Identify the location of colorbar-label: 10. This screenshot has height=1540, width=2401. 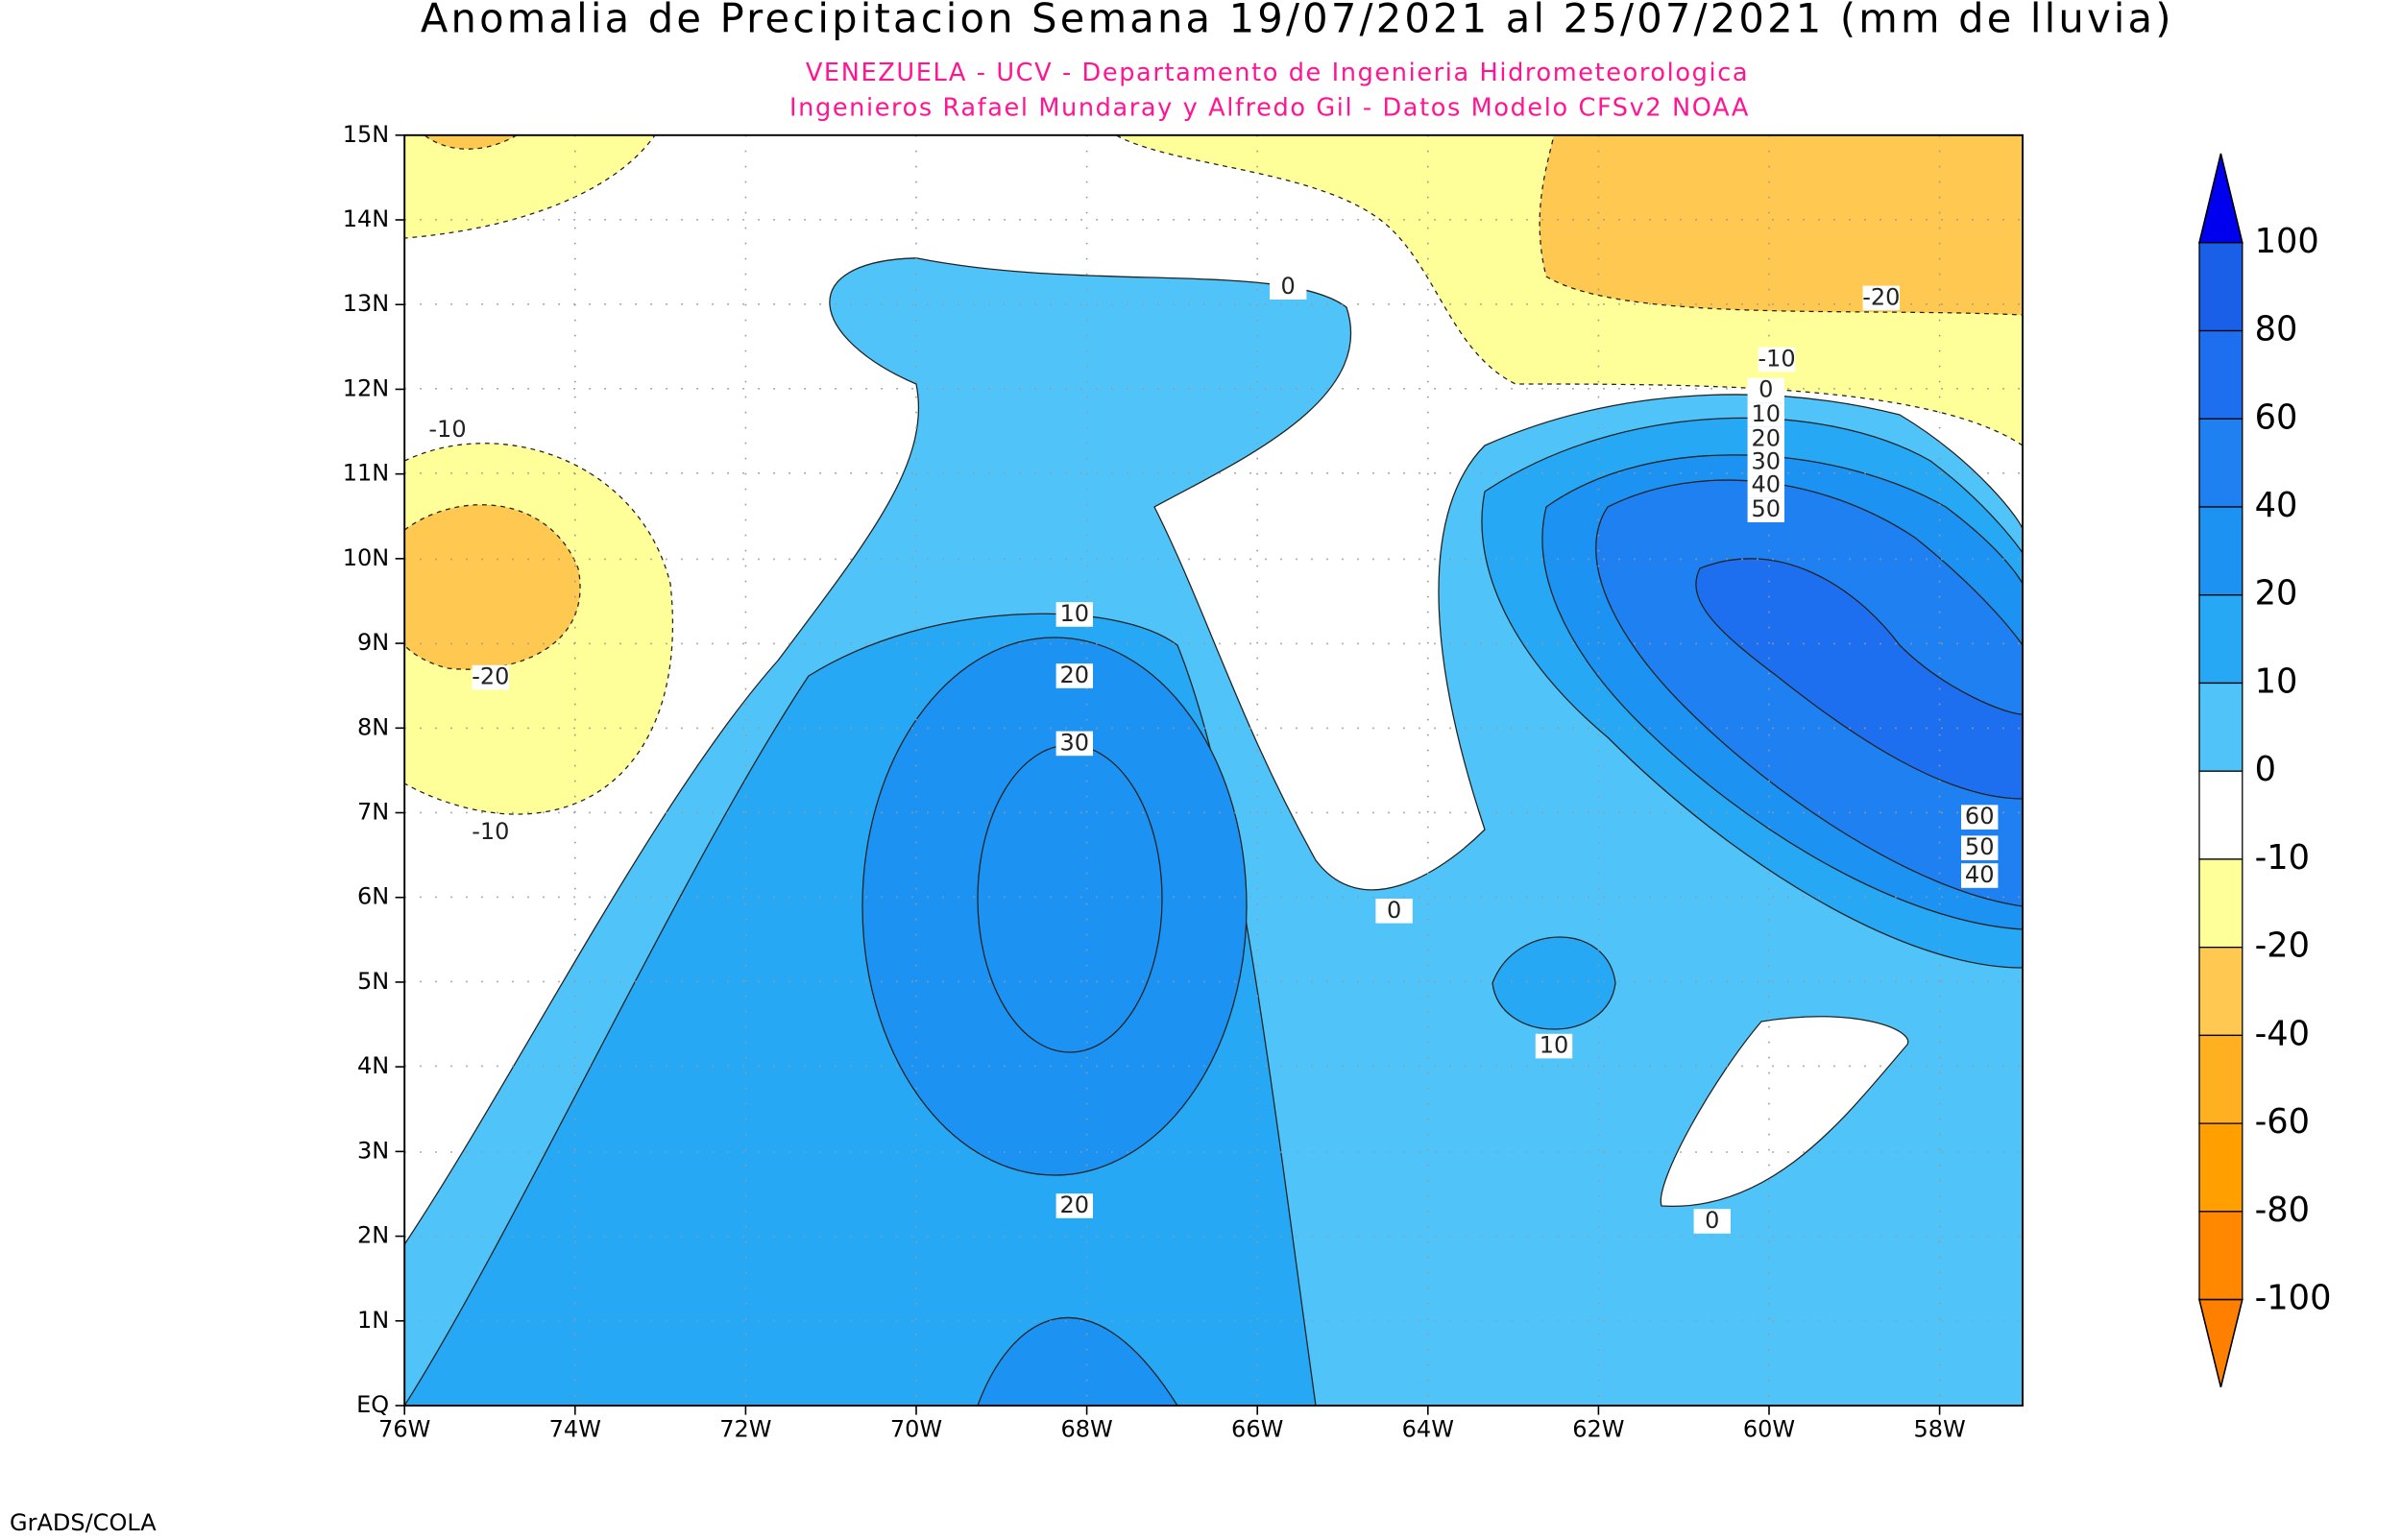
(2277, 681).